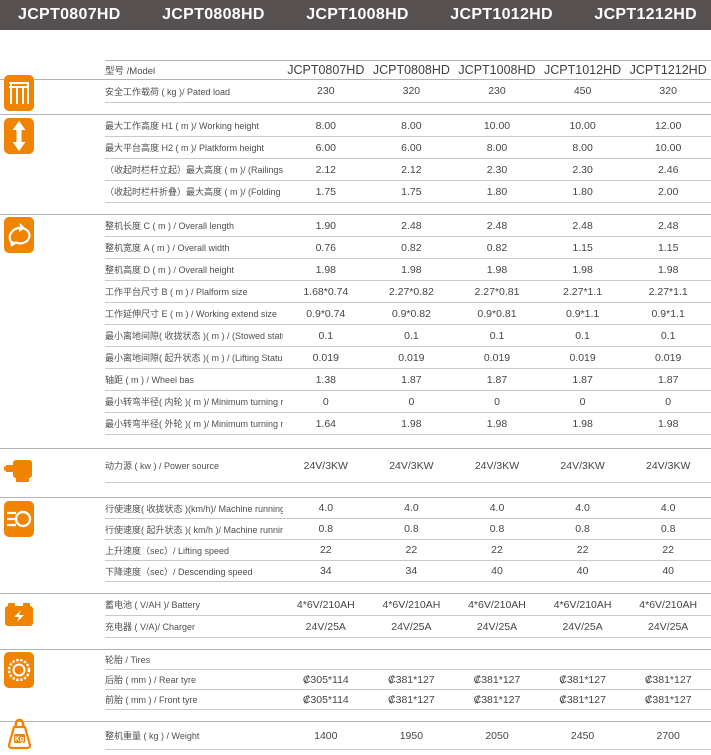 Image resolution: width=711 pixels, height=755 pixels. What do you see at coordinates (179, 571) in the screenshot?
I see `row-label: 下降速度（sec）/ Descending speed` at bounding box center [179, 571].